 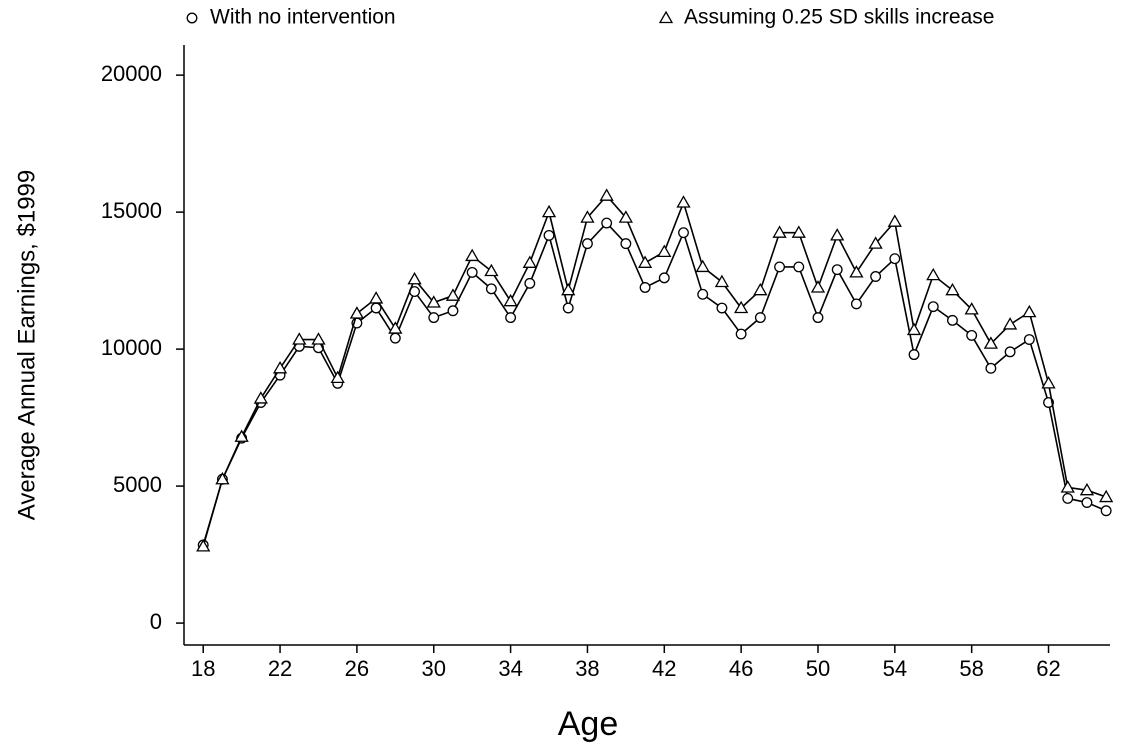 I want to click on x-tick-label: 50, so click(x=818, y=668).